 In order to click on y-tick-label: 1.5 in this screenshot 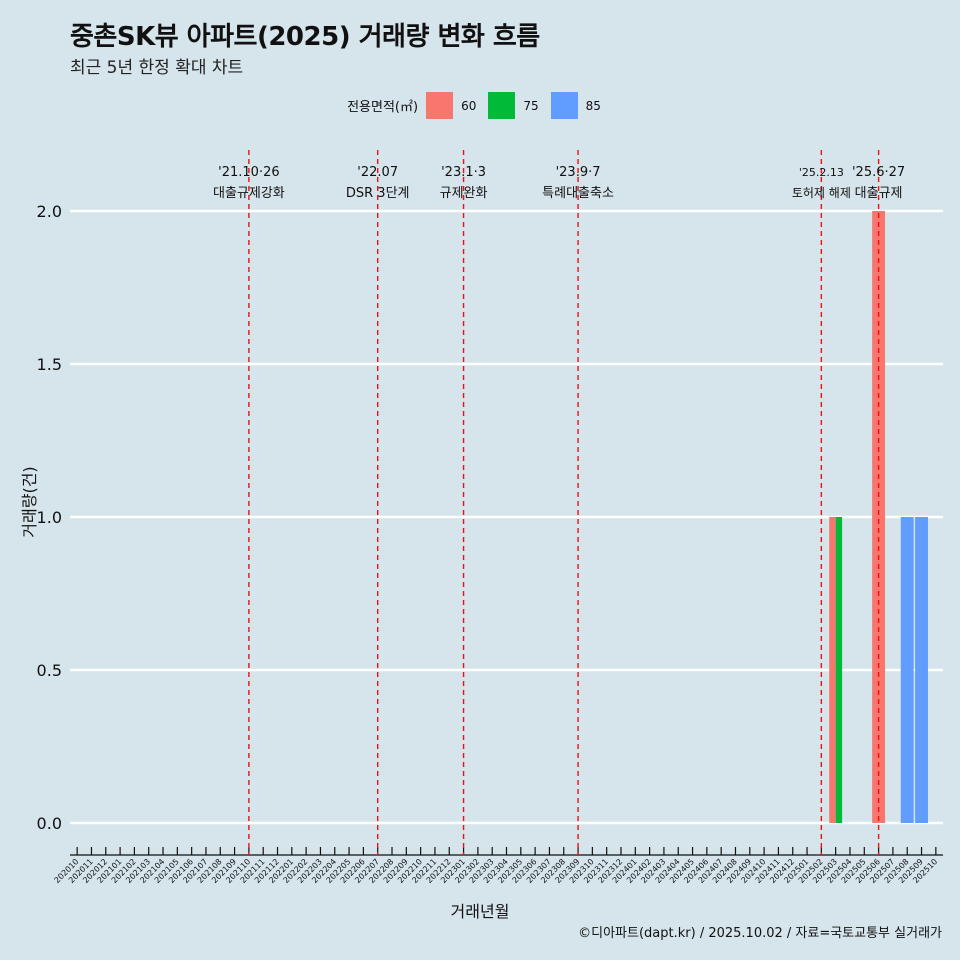, I will do `click(49, 364)`.